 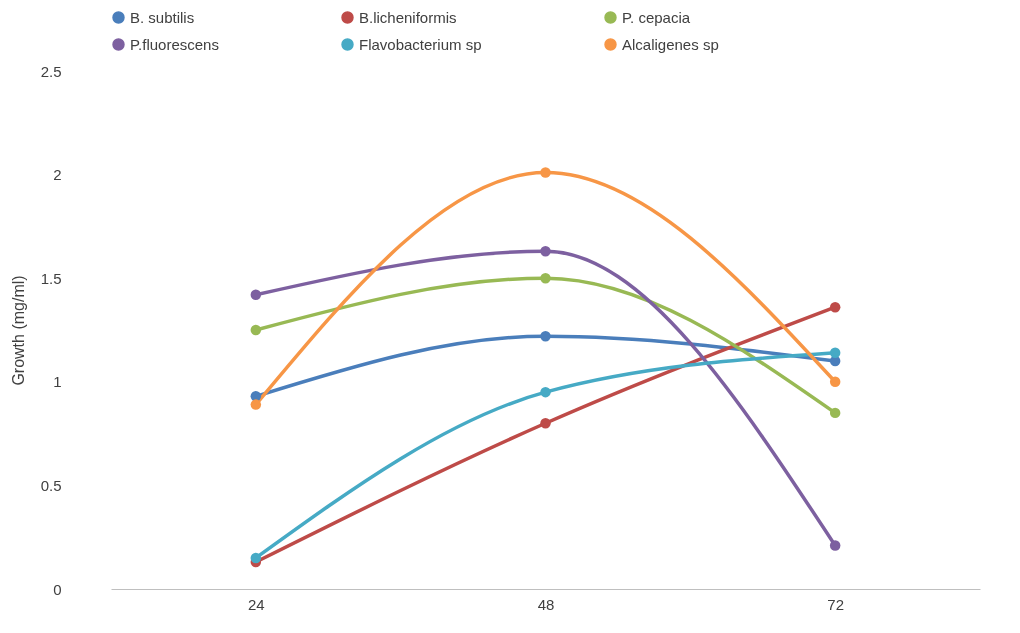 What do you see at coordinates (162, 17) in the screenshot?
I see `legend-label: B. subtilis` at bounding box center [162, 17].